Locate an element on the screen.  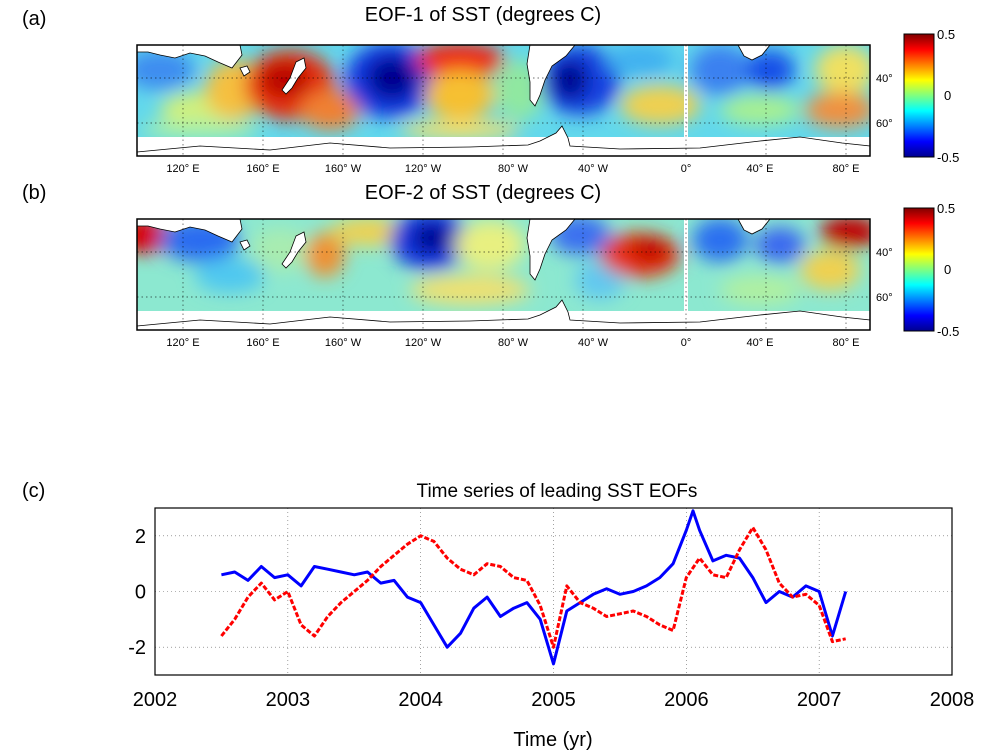
map-b-lon-tick: 0° is located at coordinates (686, 343).